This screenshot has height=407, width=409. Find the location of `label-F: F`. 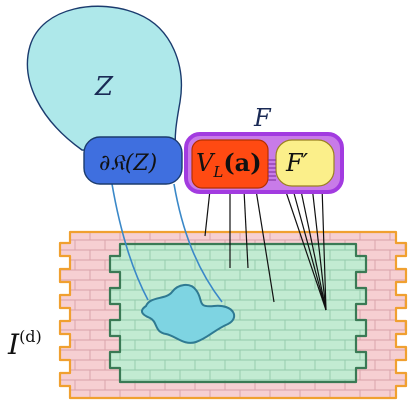

label-F: F is located at coordinates (262, 118).